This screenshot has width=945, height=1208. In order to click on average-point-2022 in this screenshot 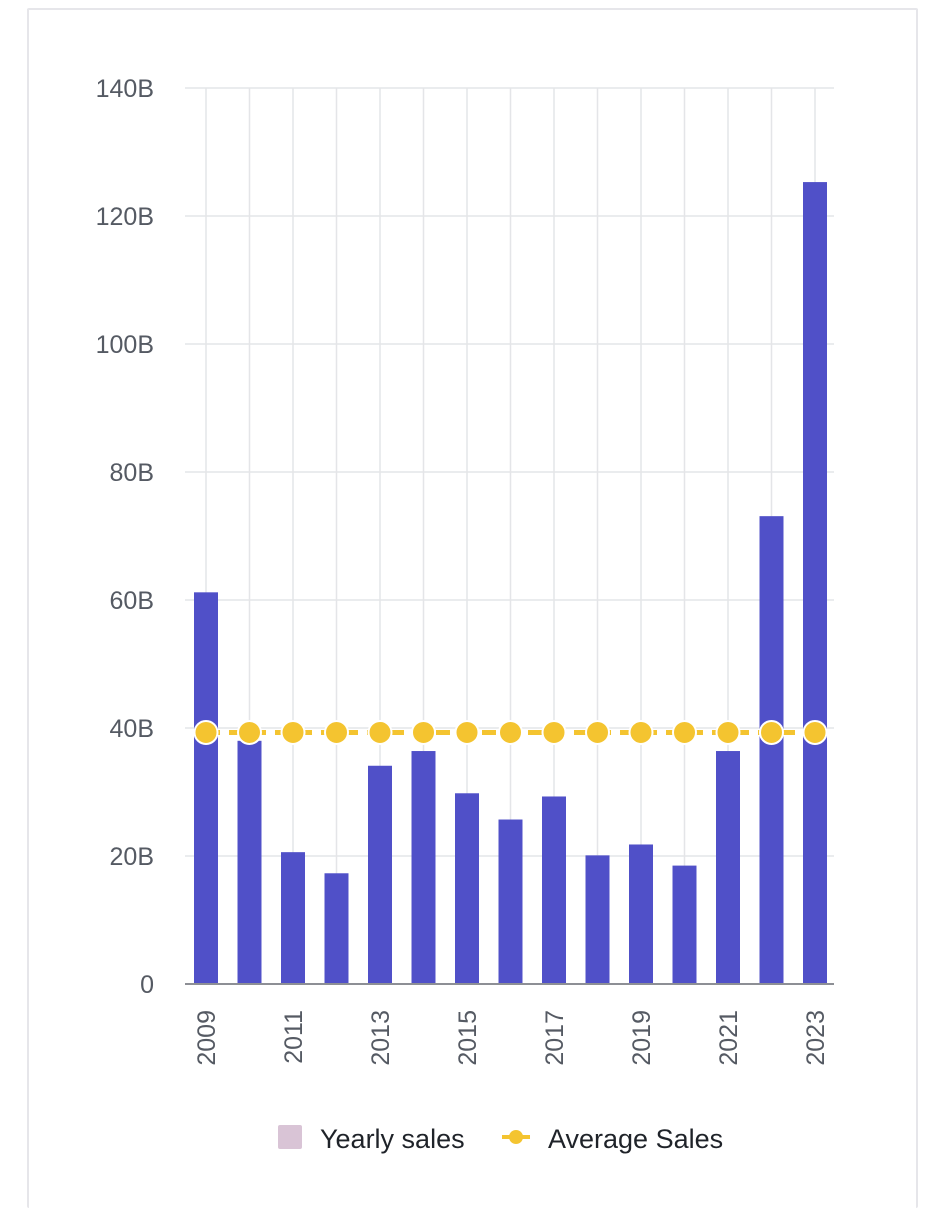, I will do `click(771, 732)`.